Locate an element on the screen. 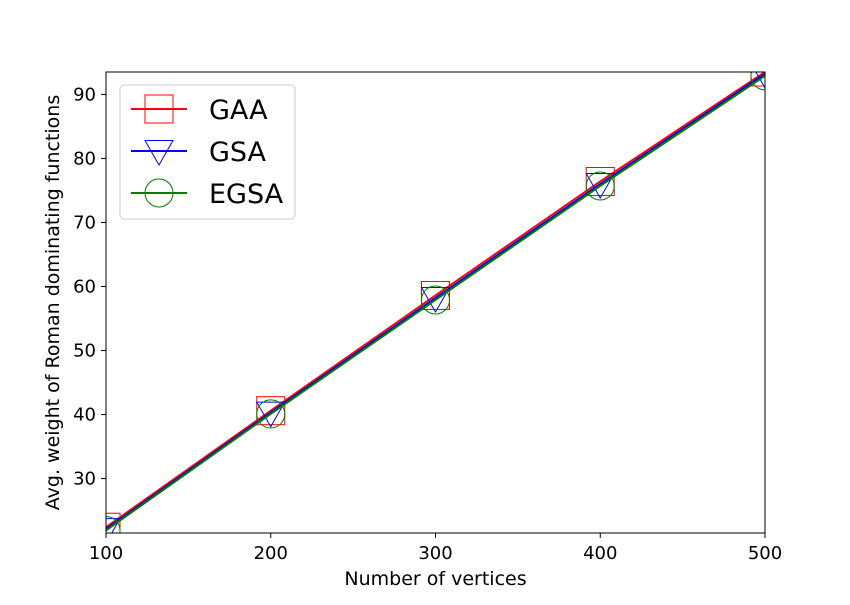  legend-label-gsa: GSA is located at coordinates (238, 152).